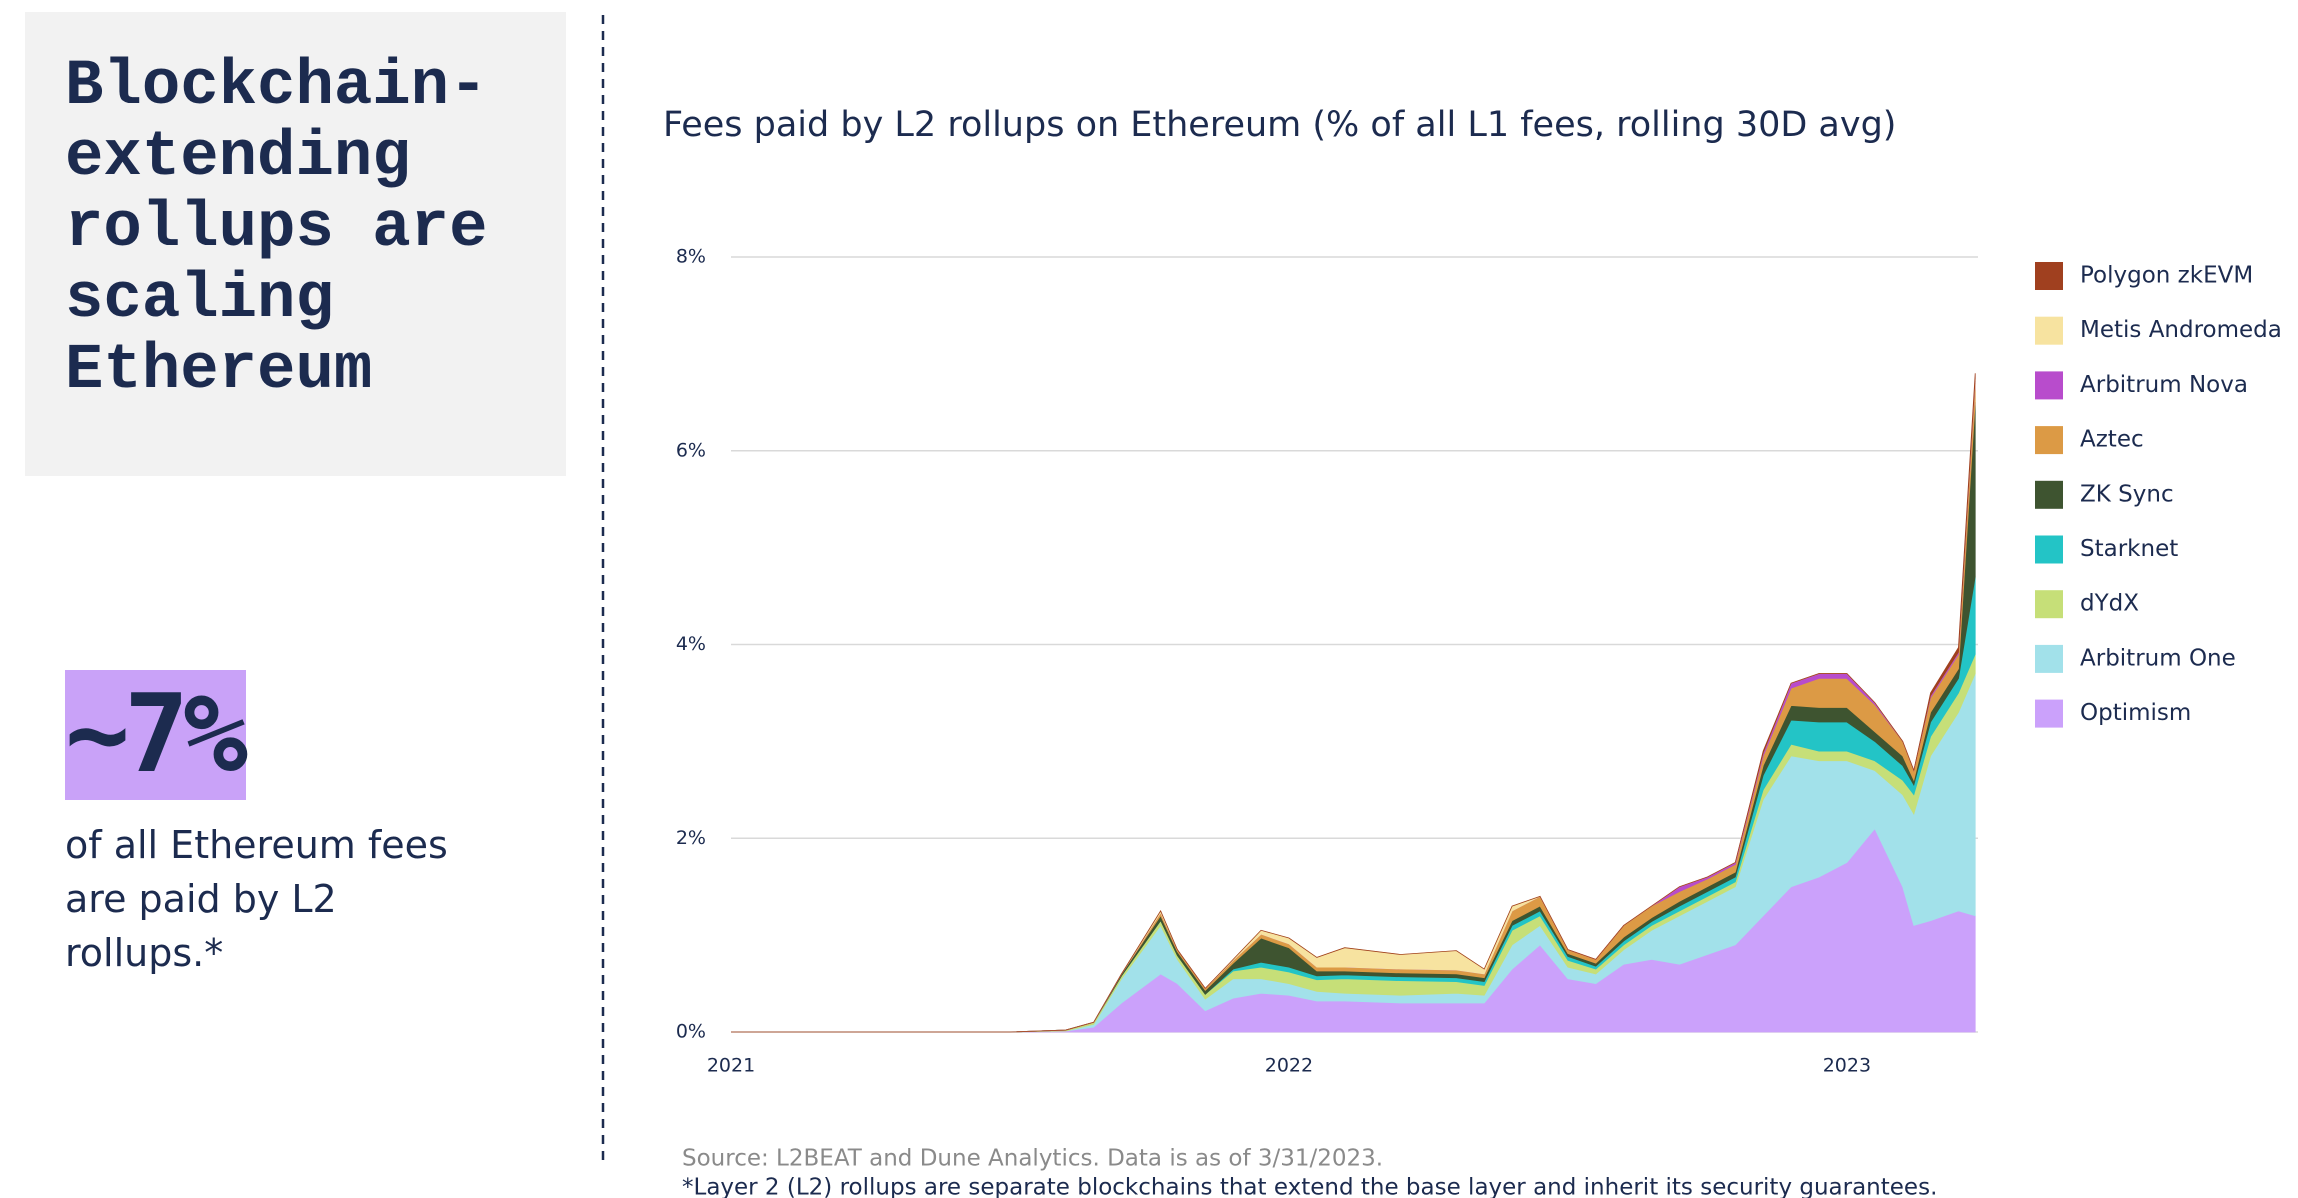 The height and width of the screenshot is (1198, 2298). Describe the element at coordinates (156, 735) in the screenshot. I see `stat: ~7%` at that location.